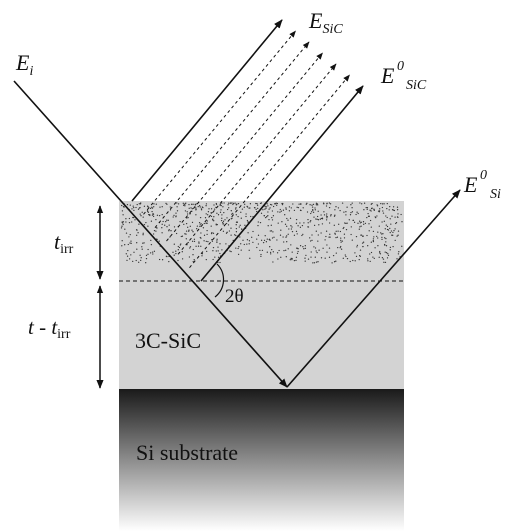 Image resolution: width=512 pixels, height=531 pixels. I want to click on svg-text: 0, so click(483, 175).